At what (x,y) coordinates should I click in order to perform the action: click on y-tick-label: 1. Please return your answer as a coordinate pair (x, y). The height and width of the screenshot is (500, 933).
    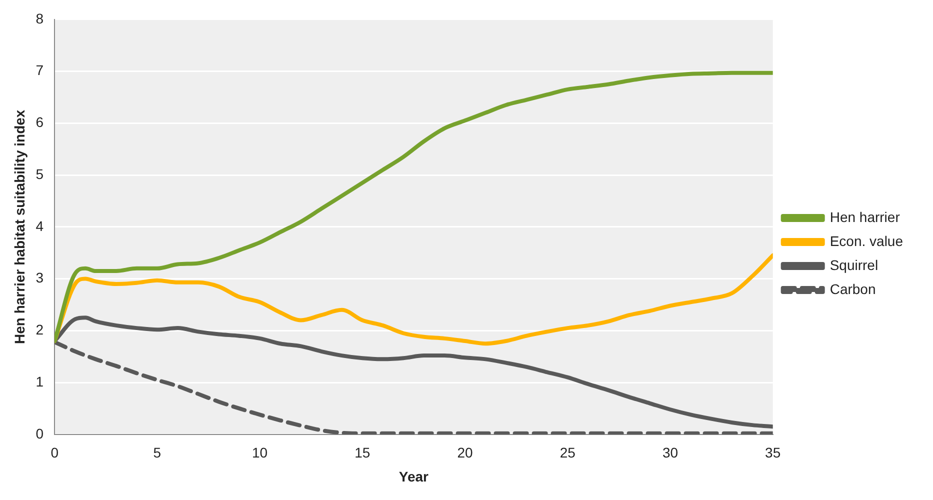
    Looking at the image, I should click on (40, 381).